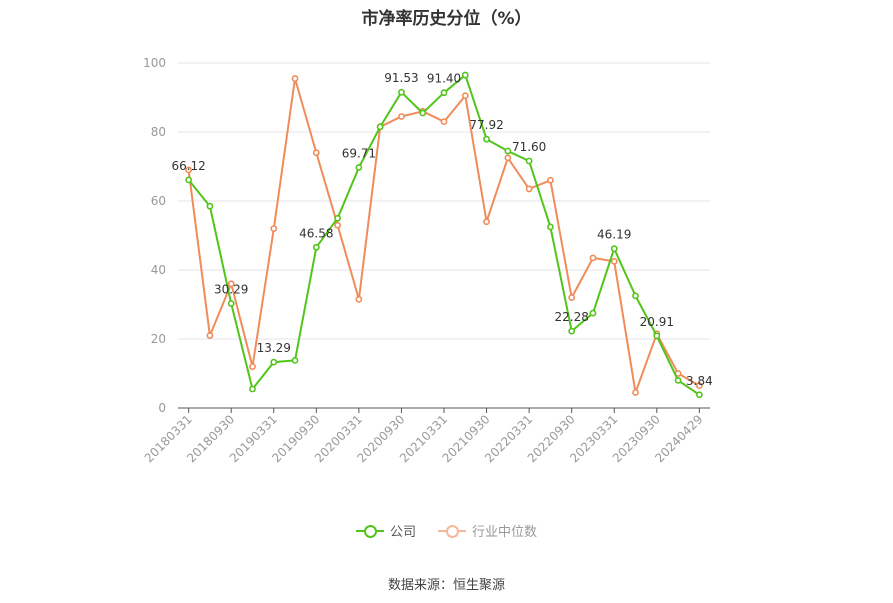 Image resolution: width=893 pixels, height=603 pixels. Describe the element at coordinates (158, 270) in the screenshot. I see `y-tick-label: 40` at that location.